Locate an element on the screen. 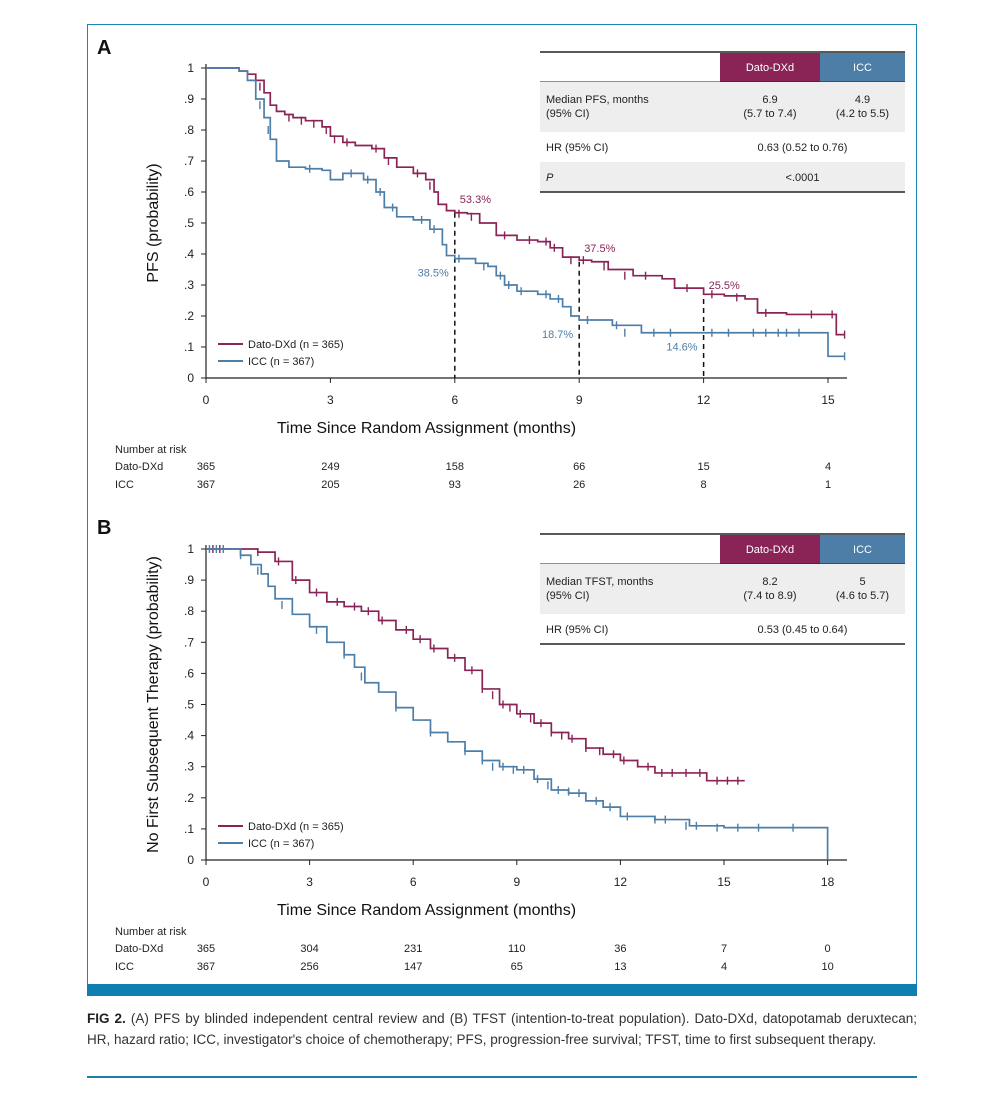 The height and width of the screenshot is (1102, 995). table-value-span: 0.53 (0.45 to 0.64) is located at coordinates (803, 630).